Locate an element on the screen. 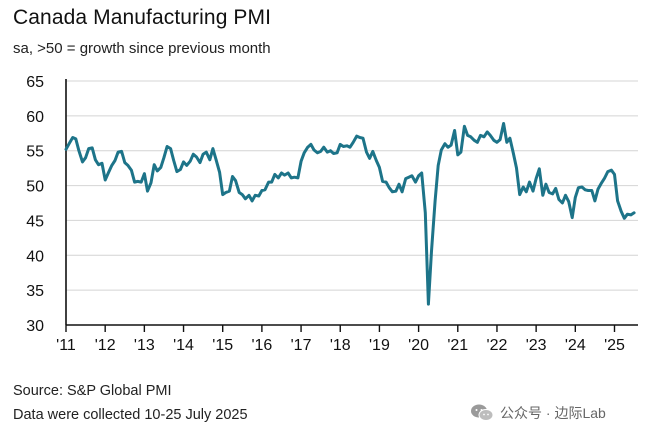  x-tick-2015: '15 is located at coordinates (222, 345).